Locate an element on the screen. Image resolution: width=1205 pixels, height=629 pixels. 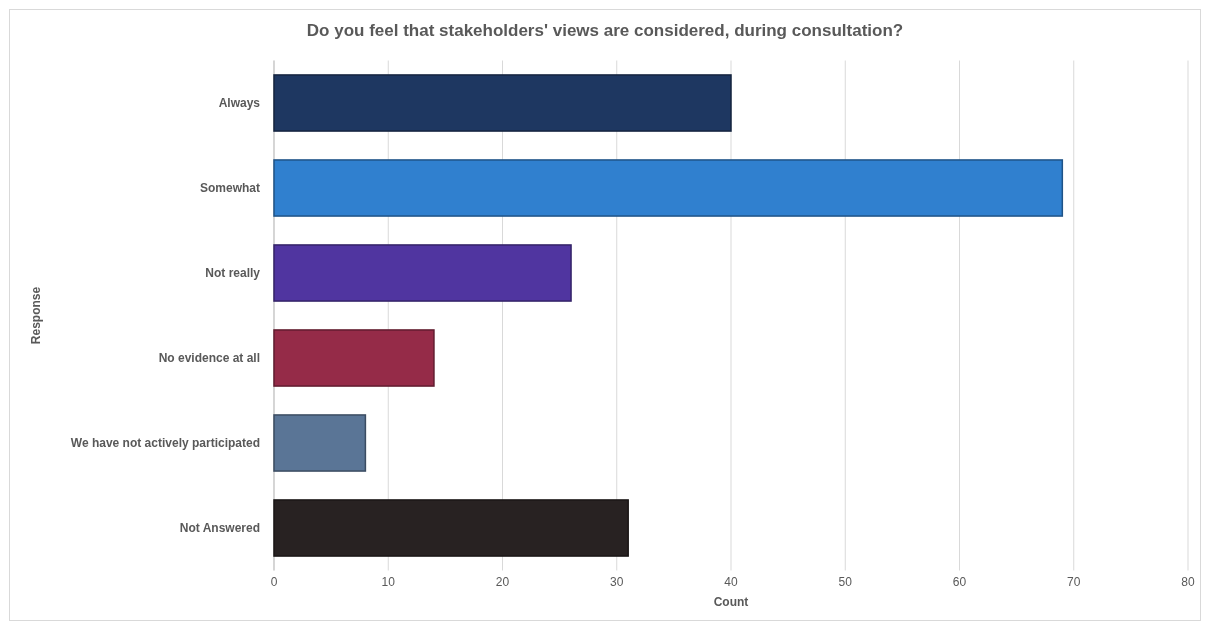
chart-title: Do you feel that stakeholders' views are considered, during consultation? is located at coordinates (605, 30).